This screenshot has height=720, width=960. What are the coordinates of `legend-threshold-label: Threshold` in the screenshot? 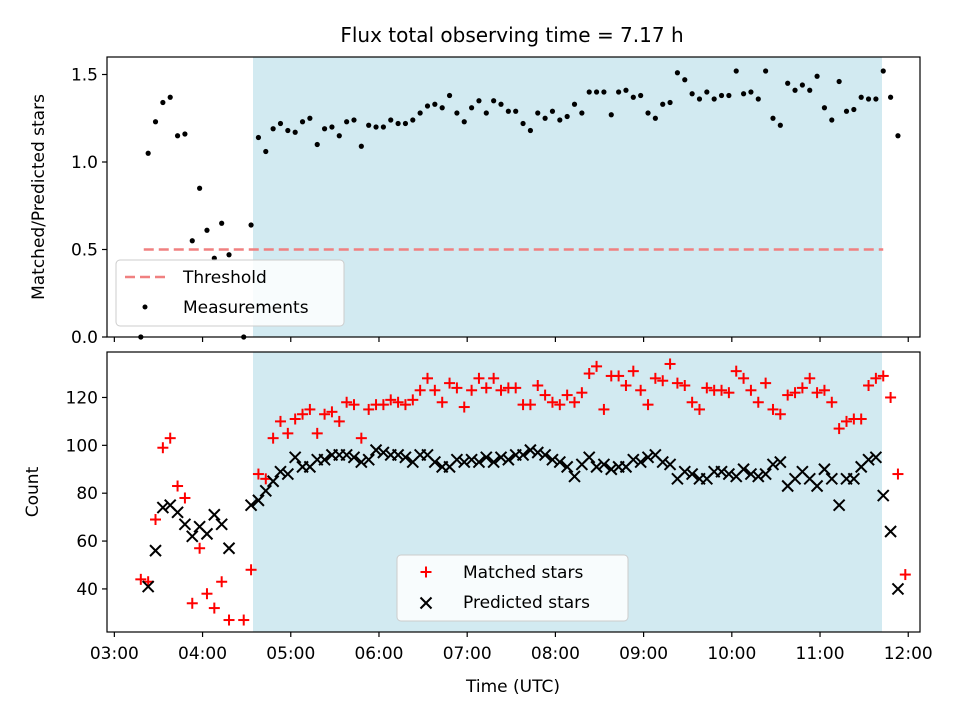 It's located at (224, 278).